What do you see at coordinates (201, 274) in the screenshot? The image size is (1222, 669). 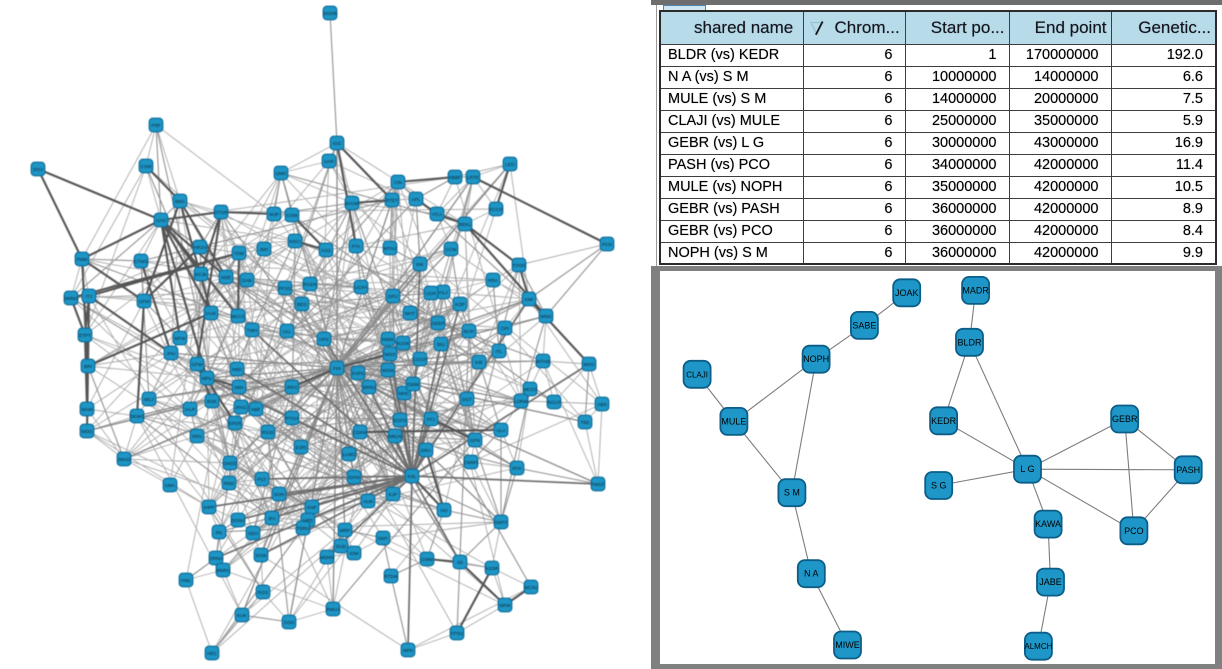 I see `svg-text: KCJK` at bounding box center [201, 274].